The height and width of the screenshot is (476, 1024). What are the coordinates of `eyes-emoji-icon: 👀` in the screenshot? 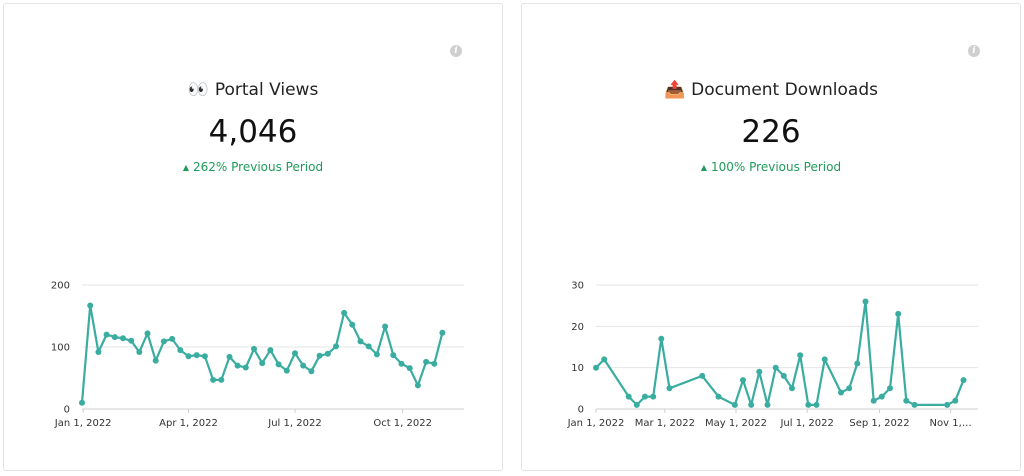 It's located at (198, 90).